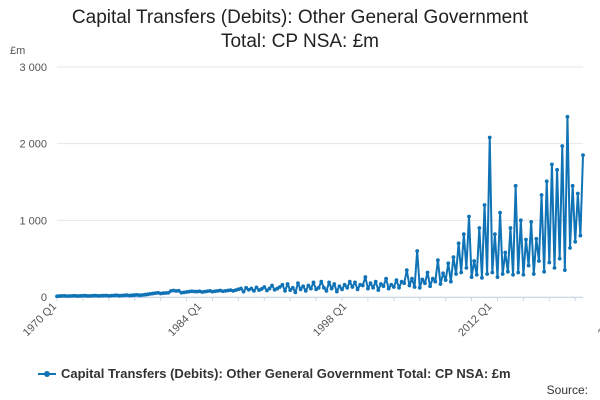 This screenshot has height=400, width=600. Describe the element at coordinates (33, 183) in the screenshot. I see `y-axis-ticks: 0 1 000 2 000 3 000` at that location.